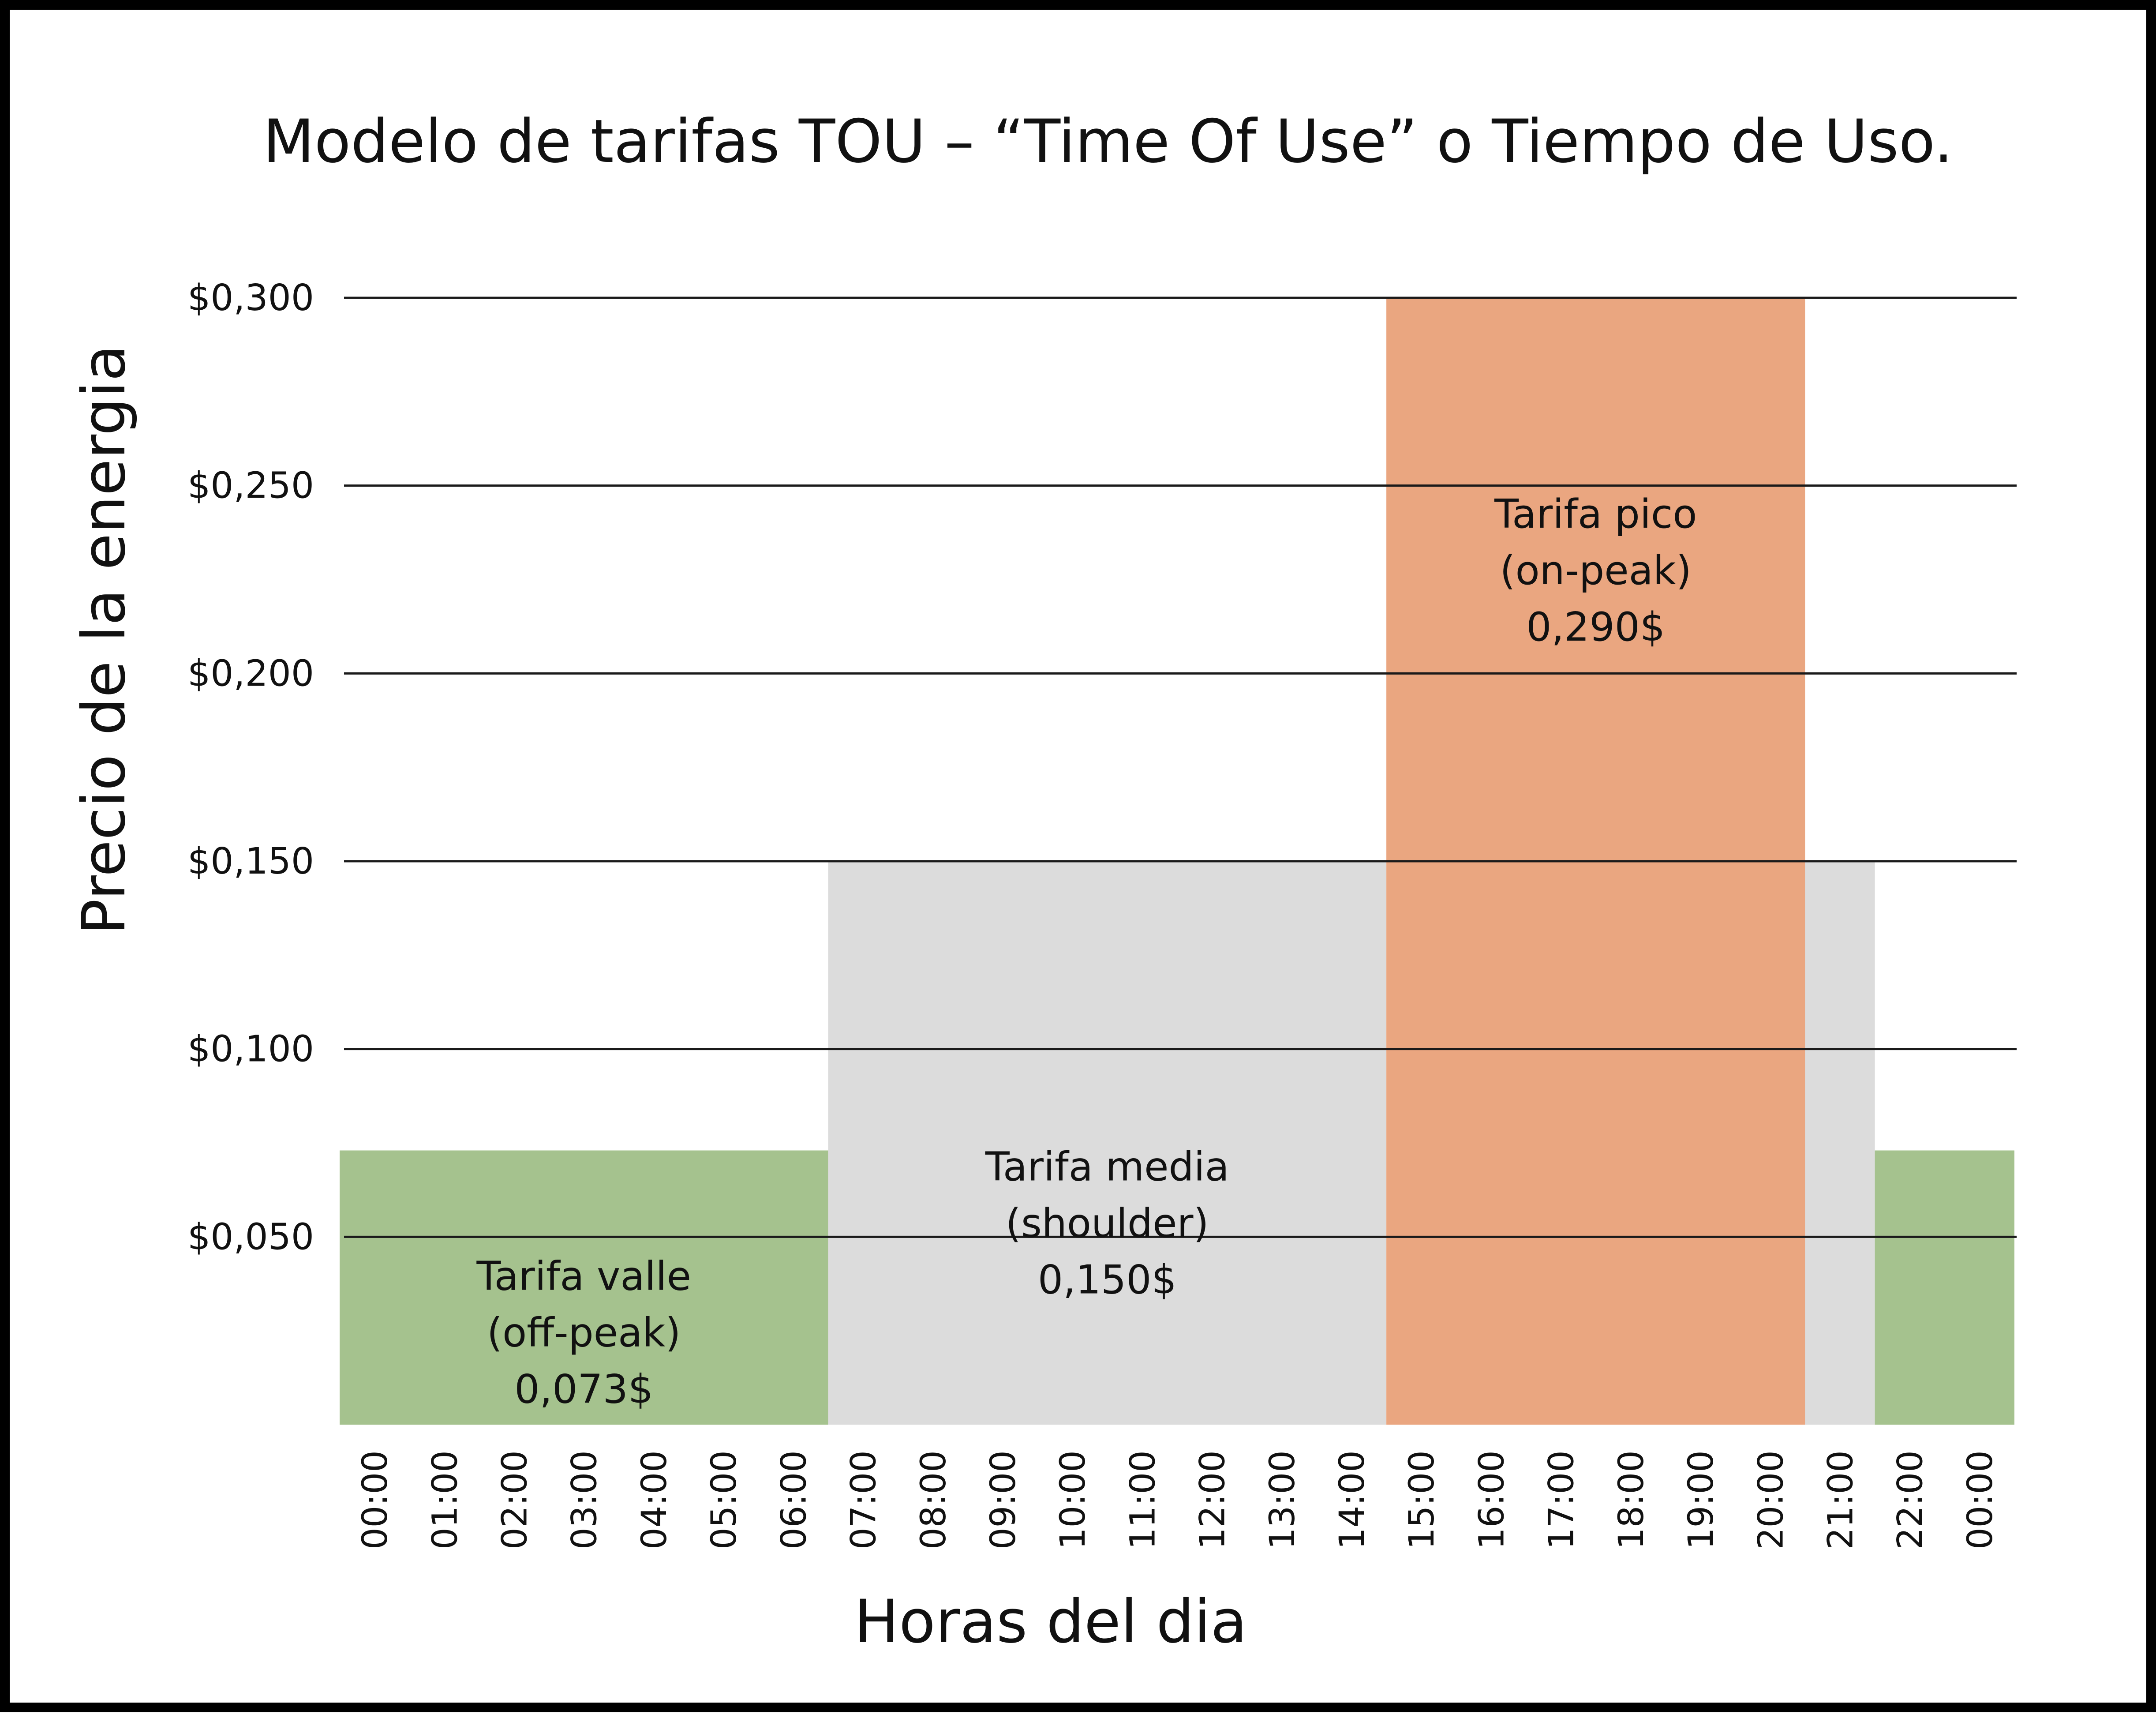  I want to click on x-tick-label: 09:00, so click(1003, 1499).